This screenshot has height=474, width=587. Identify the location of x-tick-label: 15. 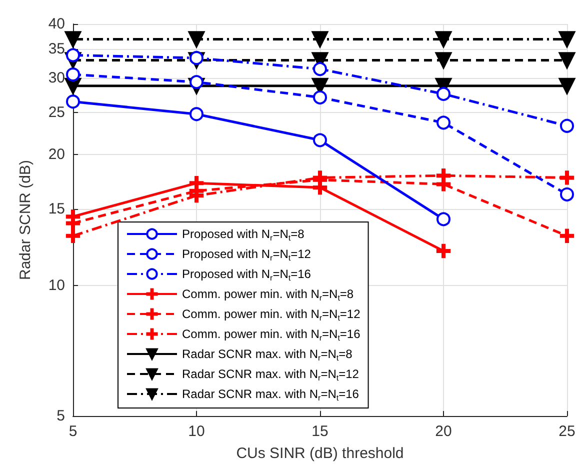
(320, 431).